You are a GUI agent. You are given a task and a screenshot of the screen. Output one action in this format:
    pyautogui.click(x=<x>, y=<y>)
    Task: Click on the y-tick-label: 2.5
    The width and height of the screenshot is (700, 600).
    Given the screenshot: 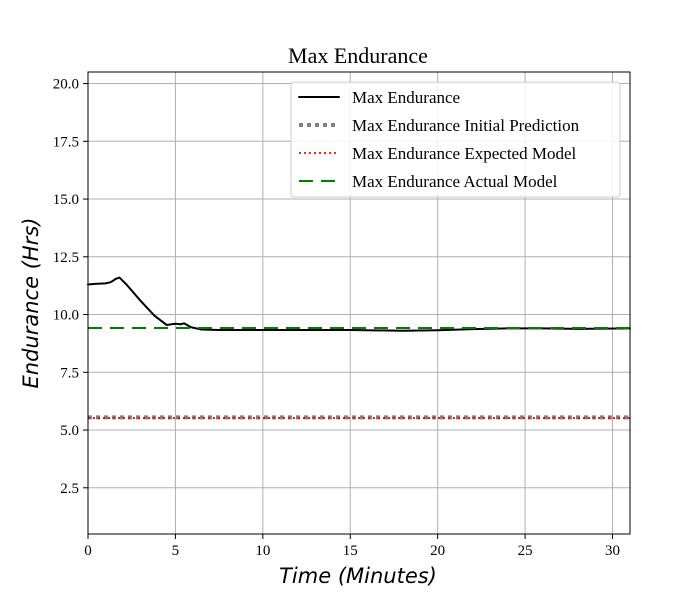 What is the action you would take?
    pyautogui.click(x=69, y=489)
    